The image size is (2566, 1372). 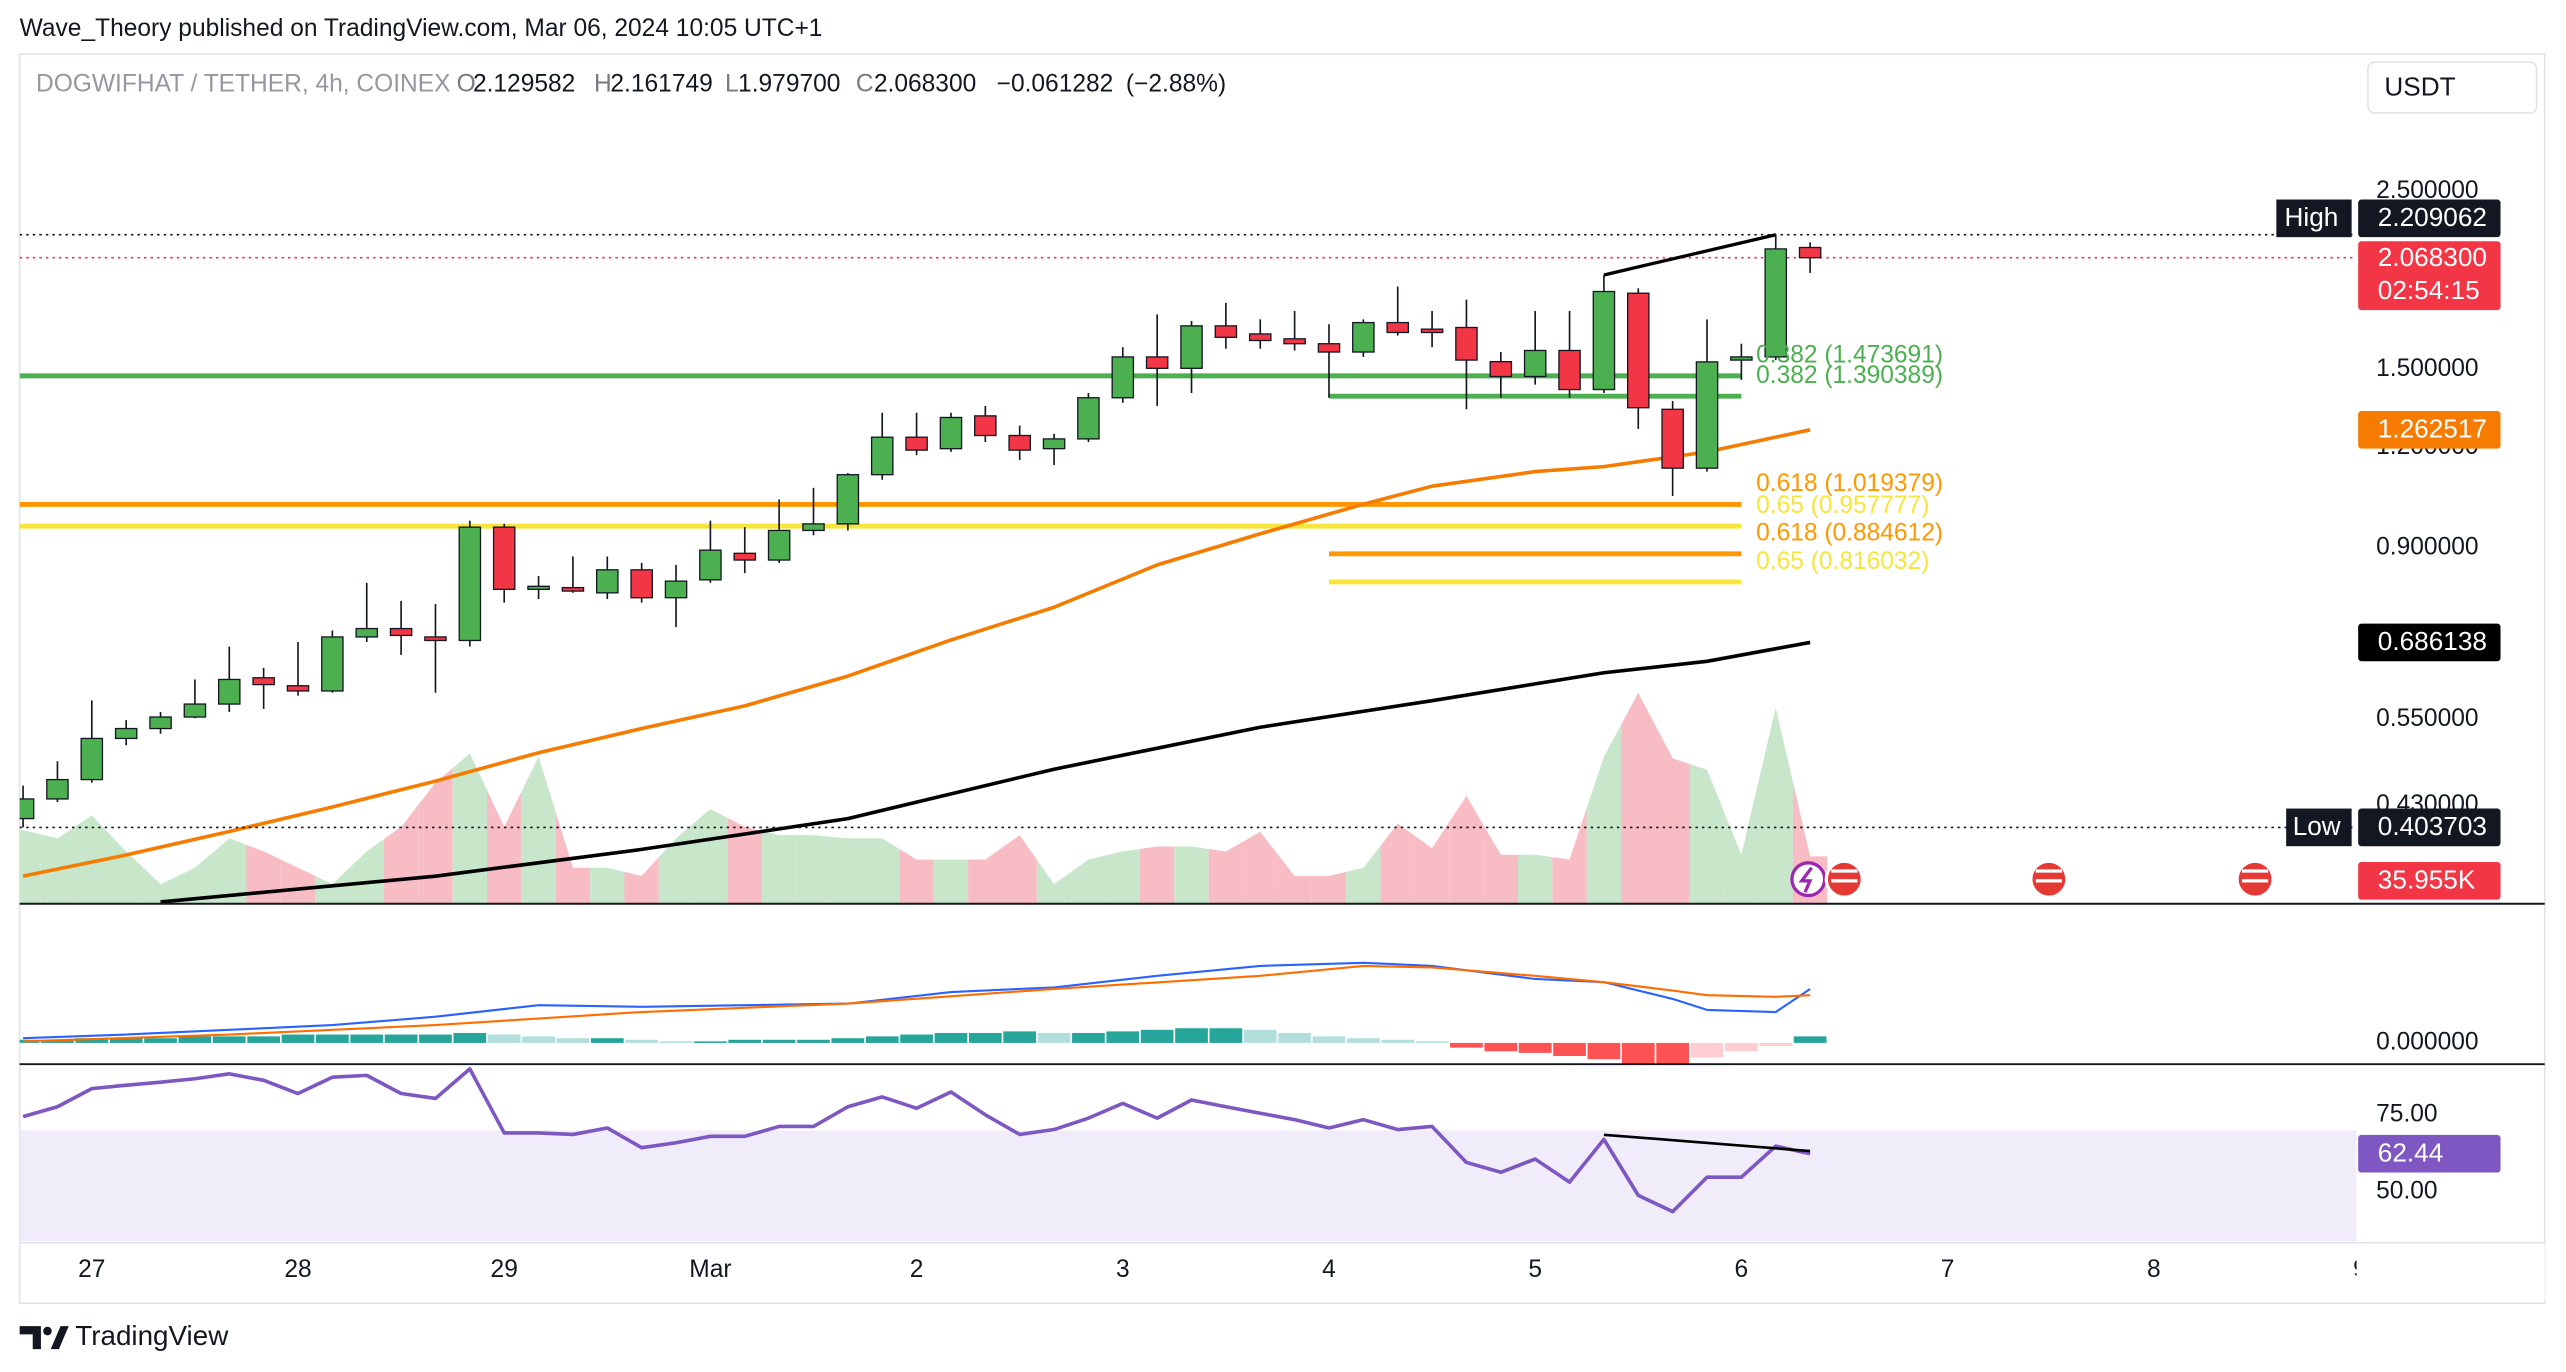 I want to click on ohlc-letter: C, so click(x=865, y=84).